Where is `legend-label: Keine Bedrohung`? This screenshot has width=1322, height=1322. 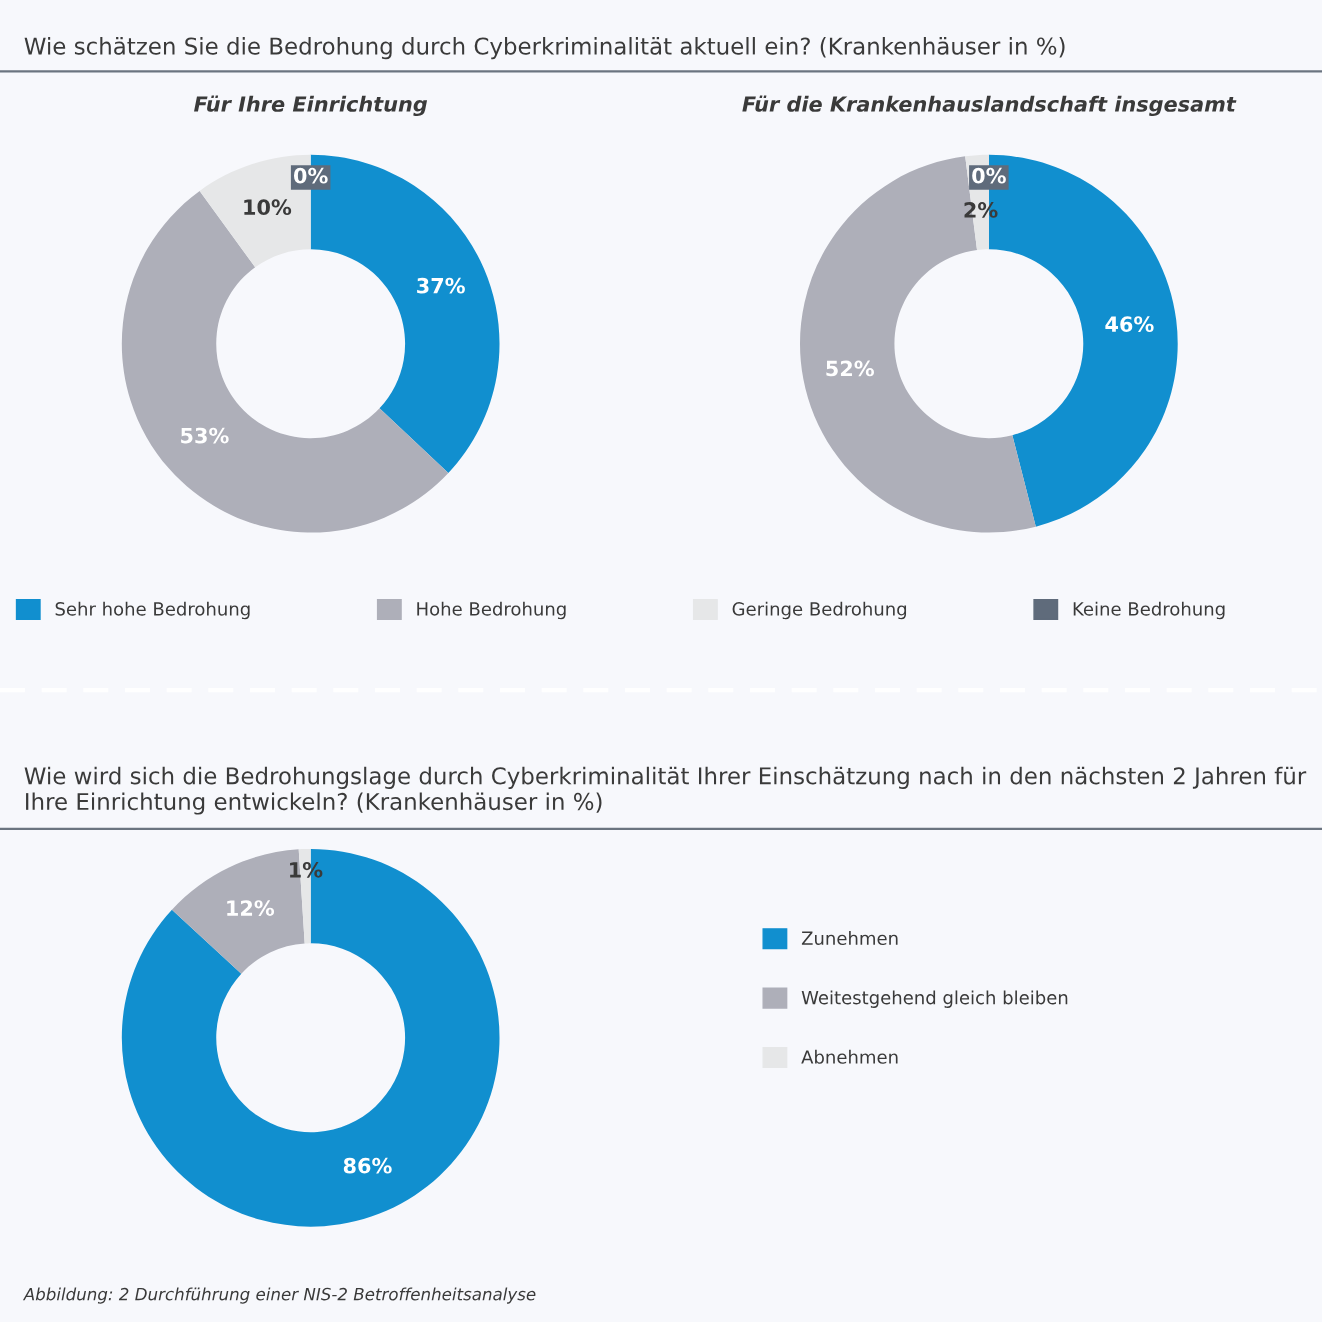
legend-label: Keine Bedrohung is located at coordinates (1149, 610).